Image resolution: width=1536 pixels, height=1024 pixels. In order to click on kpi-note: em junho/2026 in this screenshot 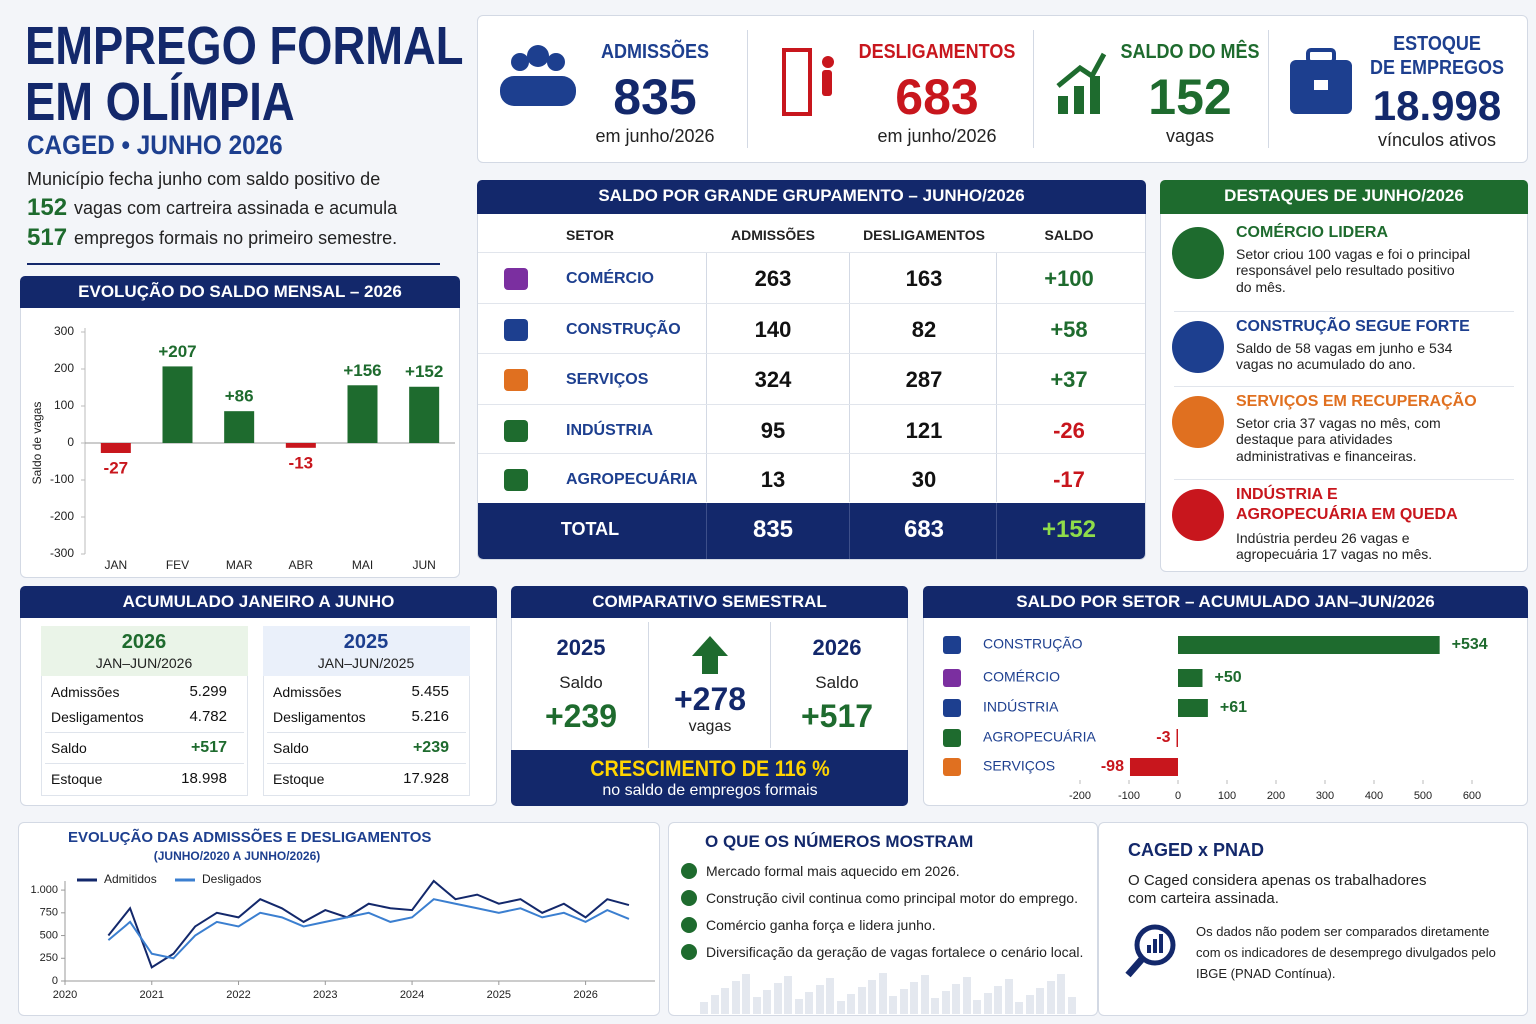, I will do `click(937, 136)`.